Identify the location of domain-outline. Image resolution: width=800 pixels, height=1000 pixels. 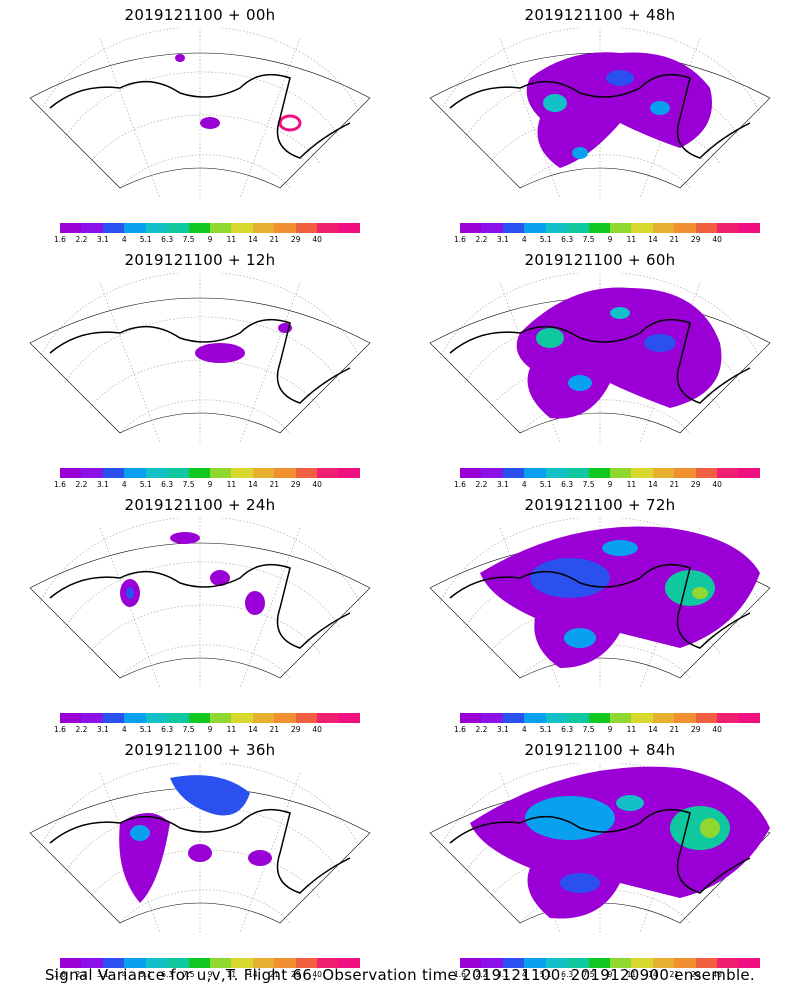
(200, 610).